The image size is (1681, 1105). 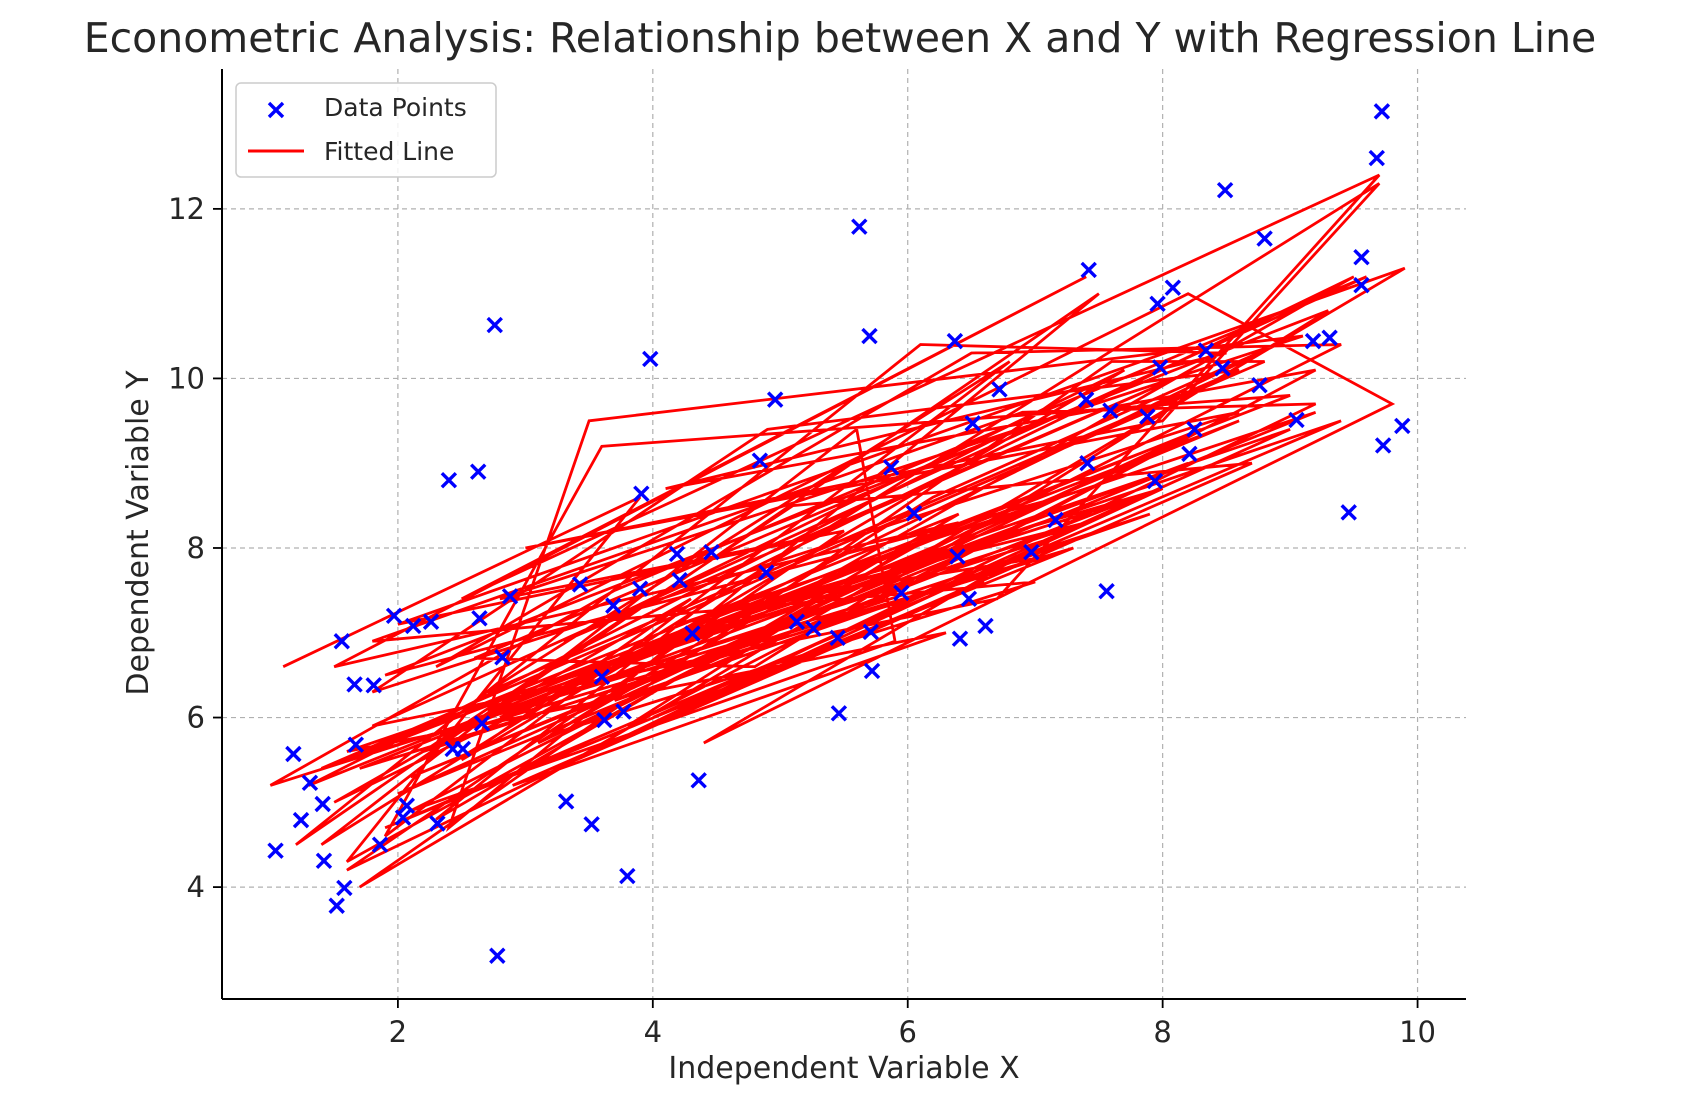 What do you see at coordinates (276, 110) in the screenshot?
I see `legend-x-marker` at bounding box center [276, 110].